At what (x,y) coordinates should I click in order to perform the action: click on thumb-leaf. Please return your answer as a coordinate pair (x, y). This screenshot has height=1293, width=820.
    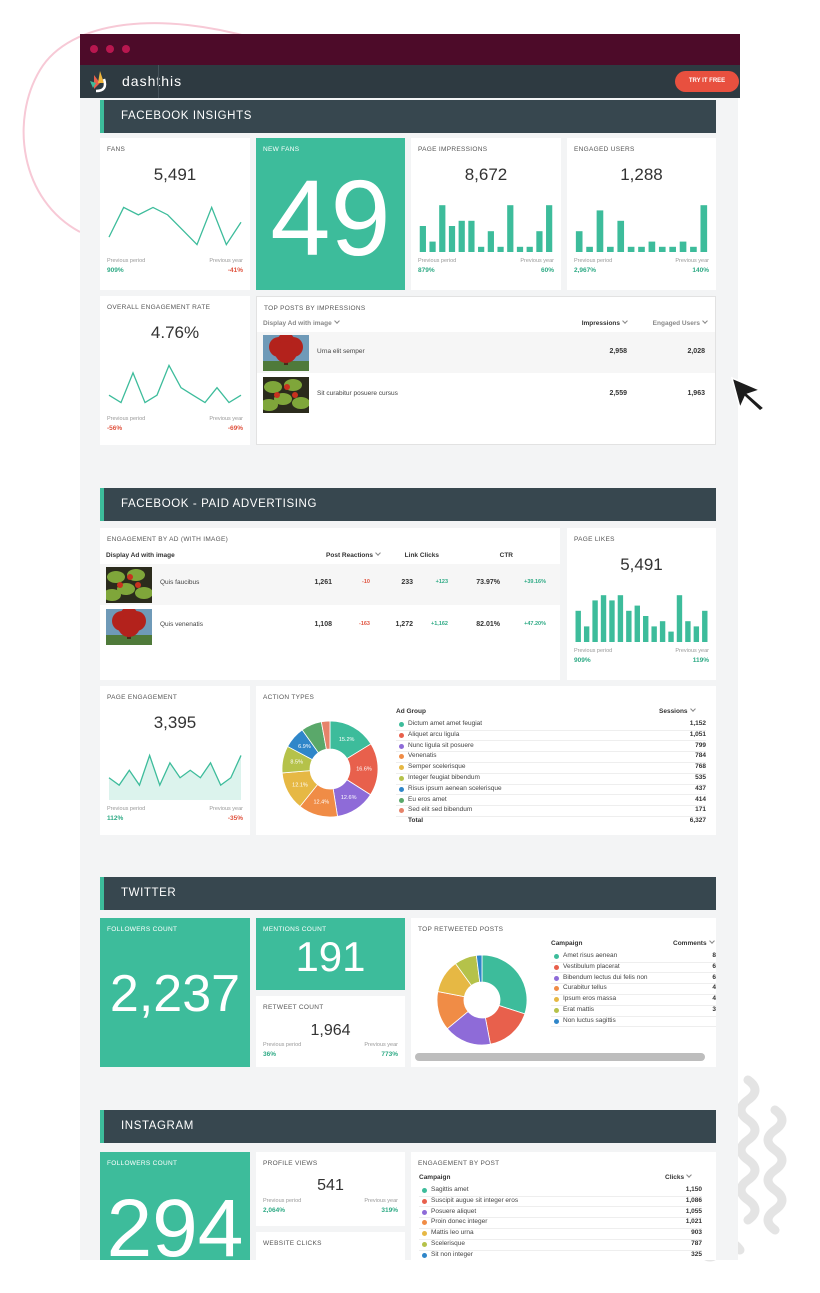
    Looking at the image, I should click on (116, 577).